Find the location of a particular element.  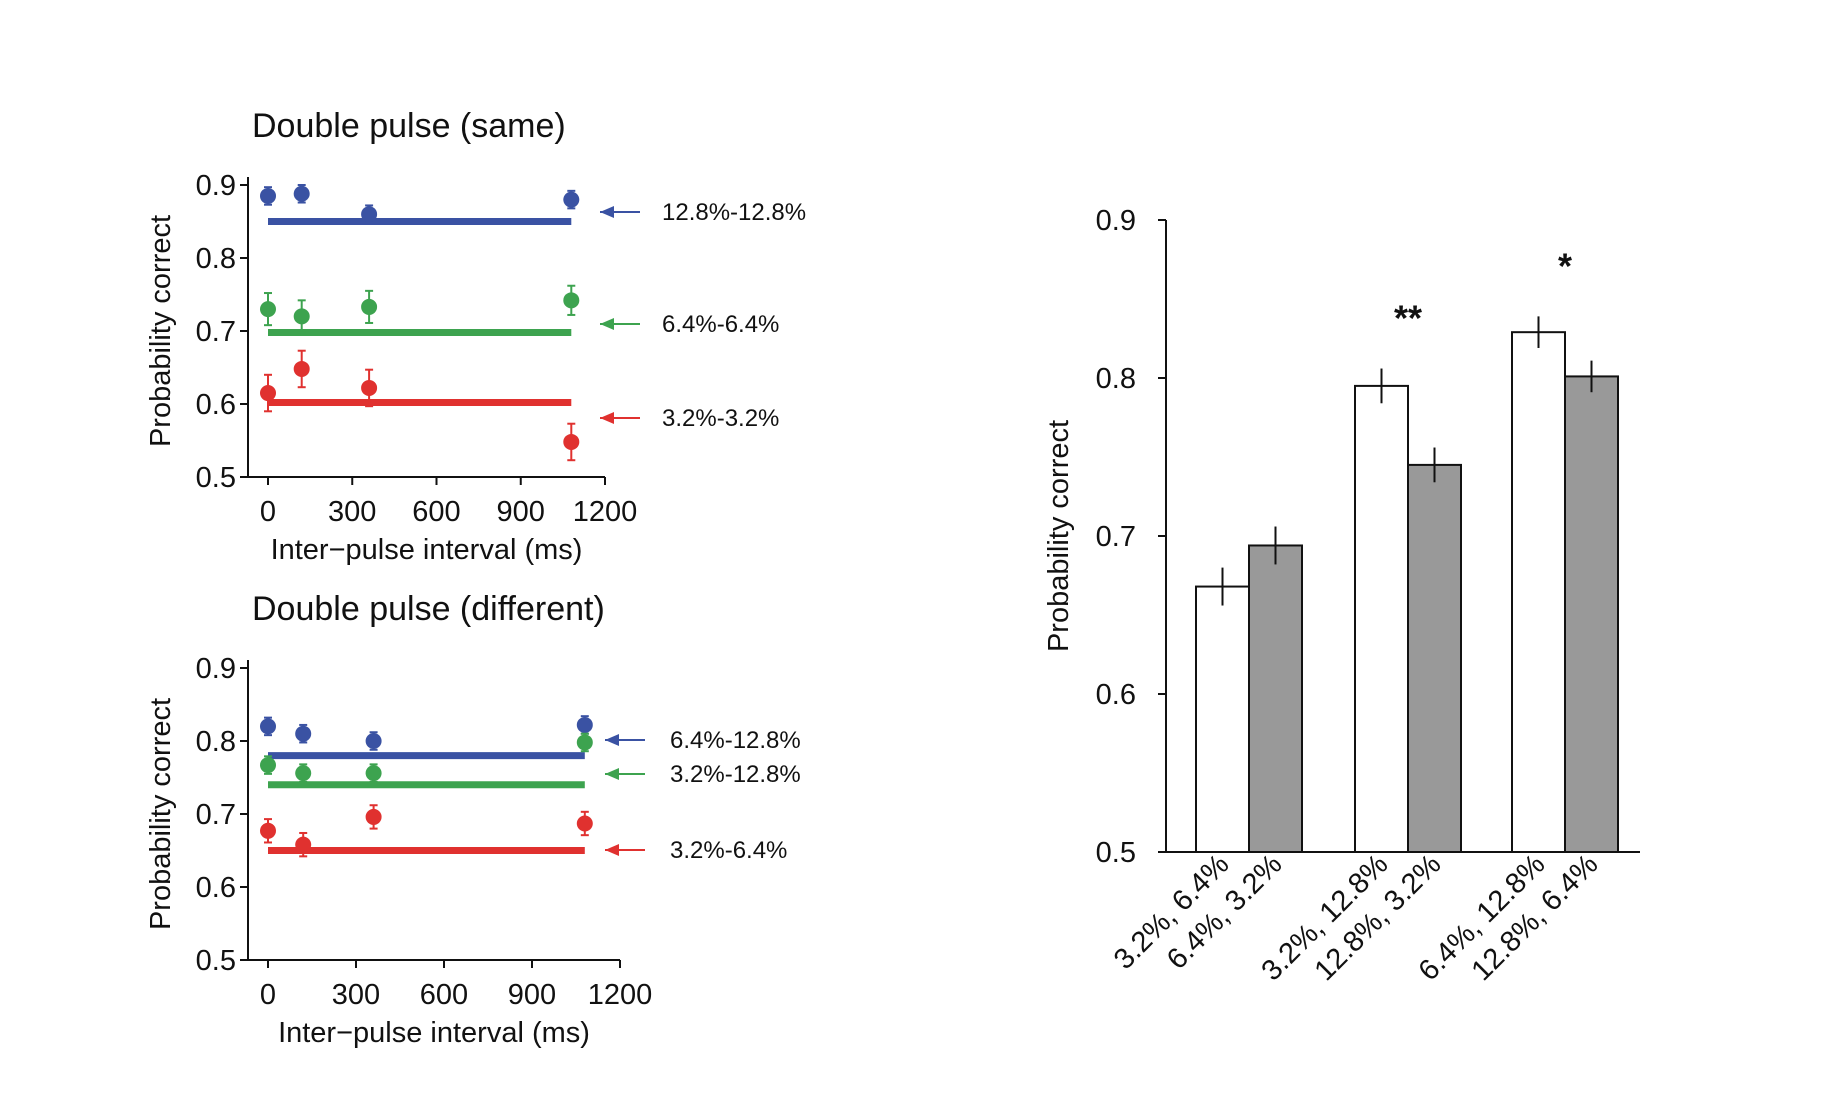

panel-title: Double pulse (different) is located at coordinates (428, 609).